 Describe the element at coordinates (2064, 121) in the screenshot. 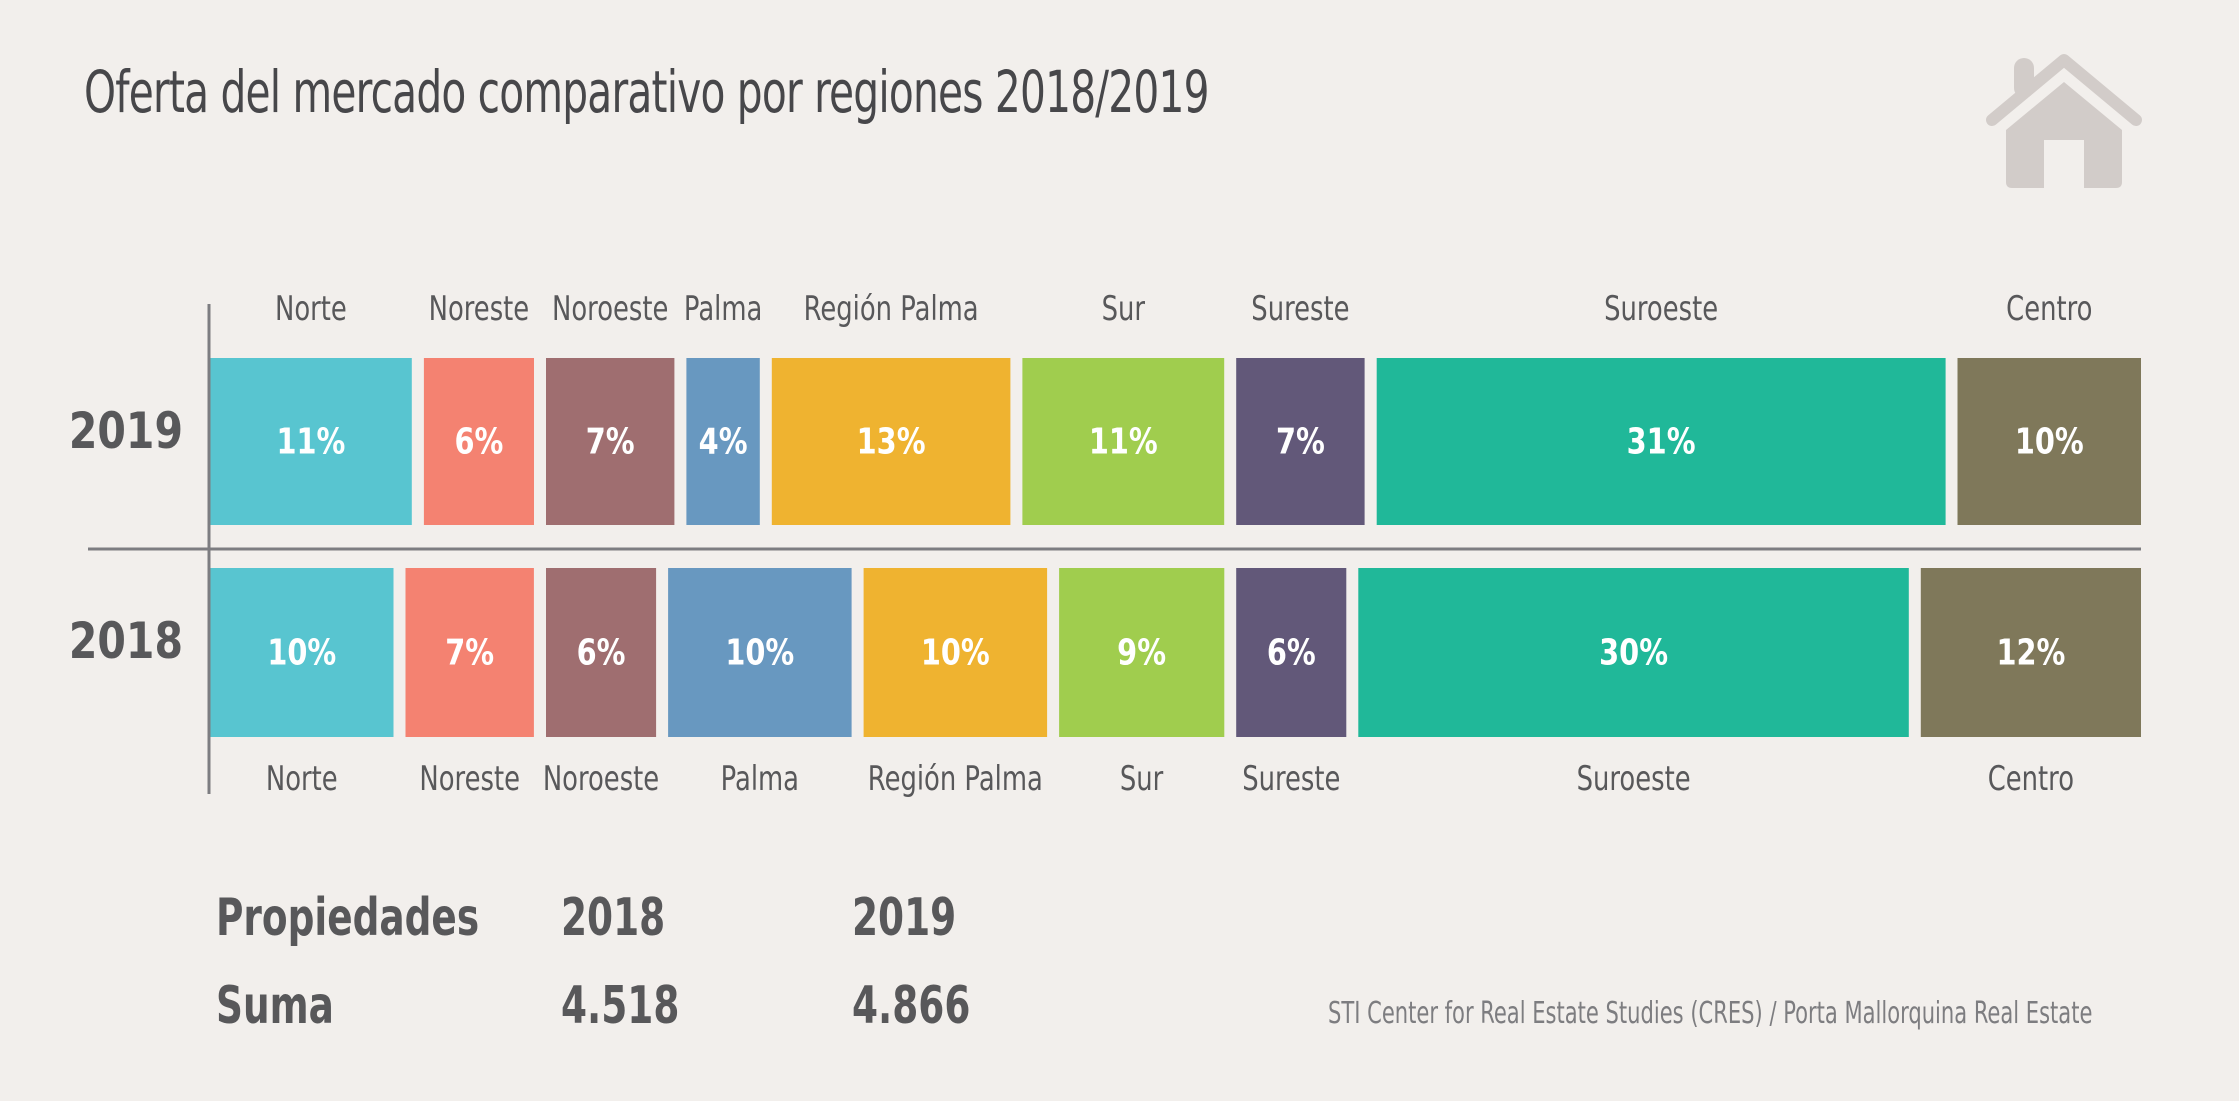

I see `home-icon` at that location.